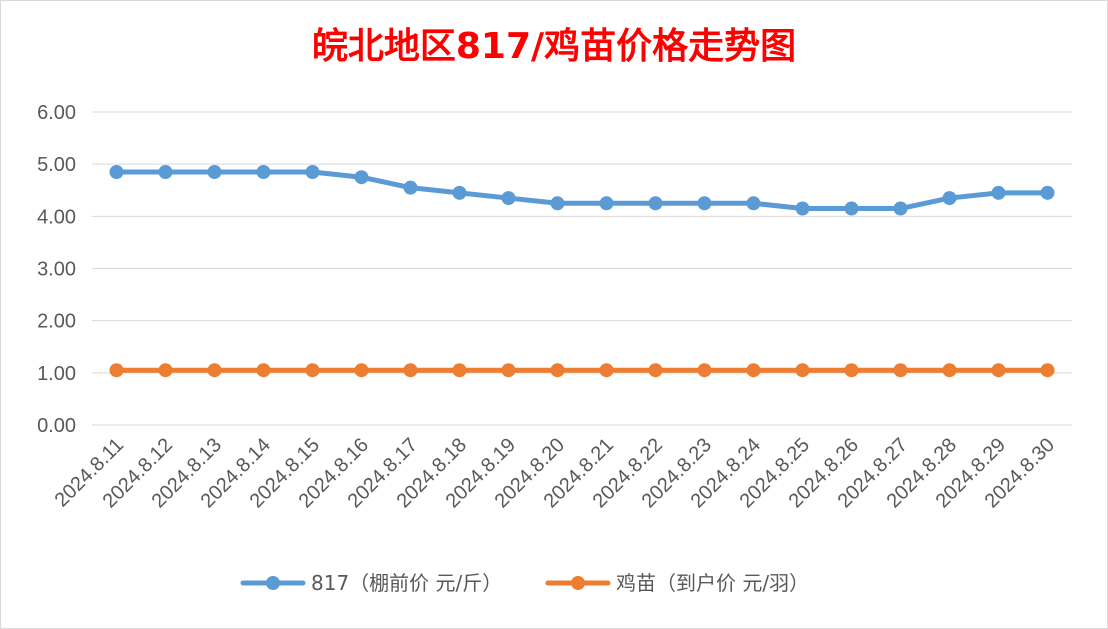  What do you see at coordinates (554, 46) in the screenshot?
I see `chart-title: 皖北地区817/鸡苗价格走势图` at bounding box center [554, 46].